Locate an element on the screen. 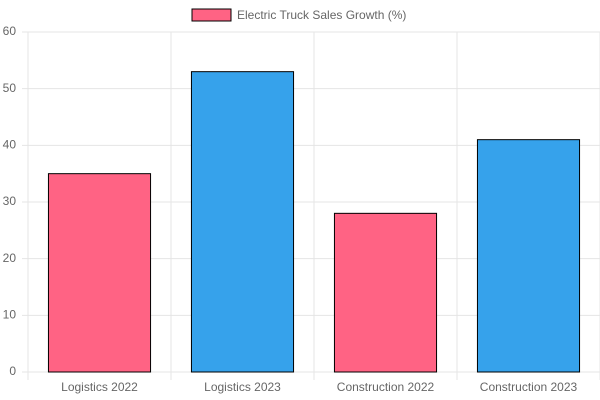  y-tick-label: 20 is located at coordinates (10, 258).